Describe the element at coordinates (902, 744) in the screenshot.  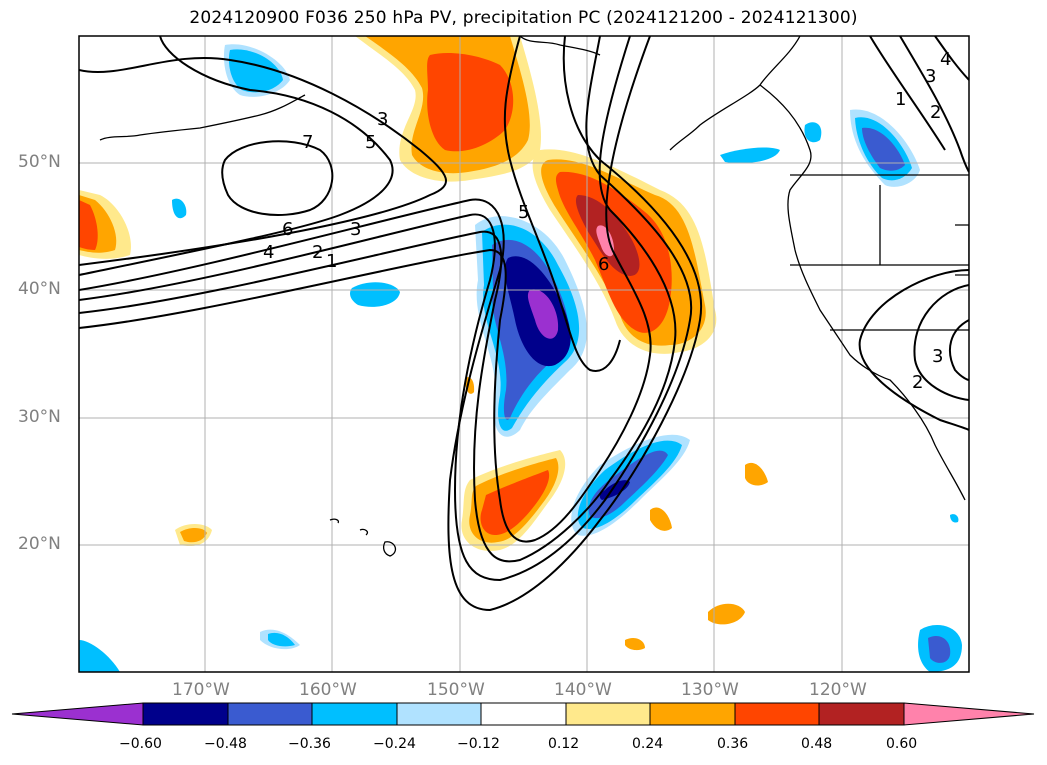
I see `colorbar-tick-label: 0.60` at that location.